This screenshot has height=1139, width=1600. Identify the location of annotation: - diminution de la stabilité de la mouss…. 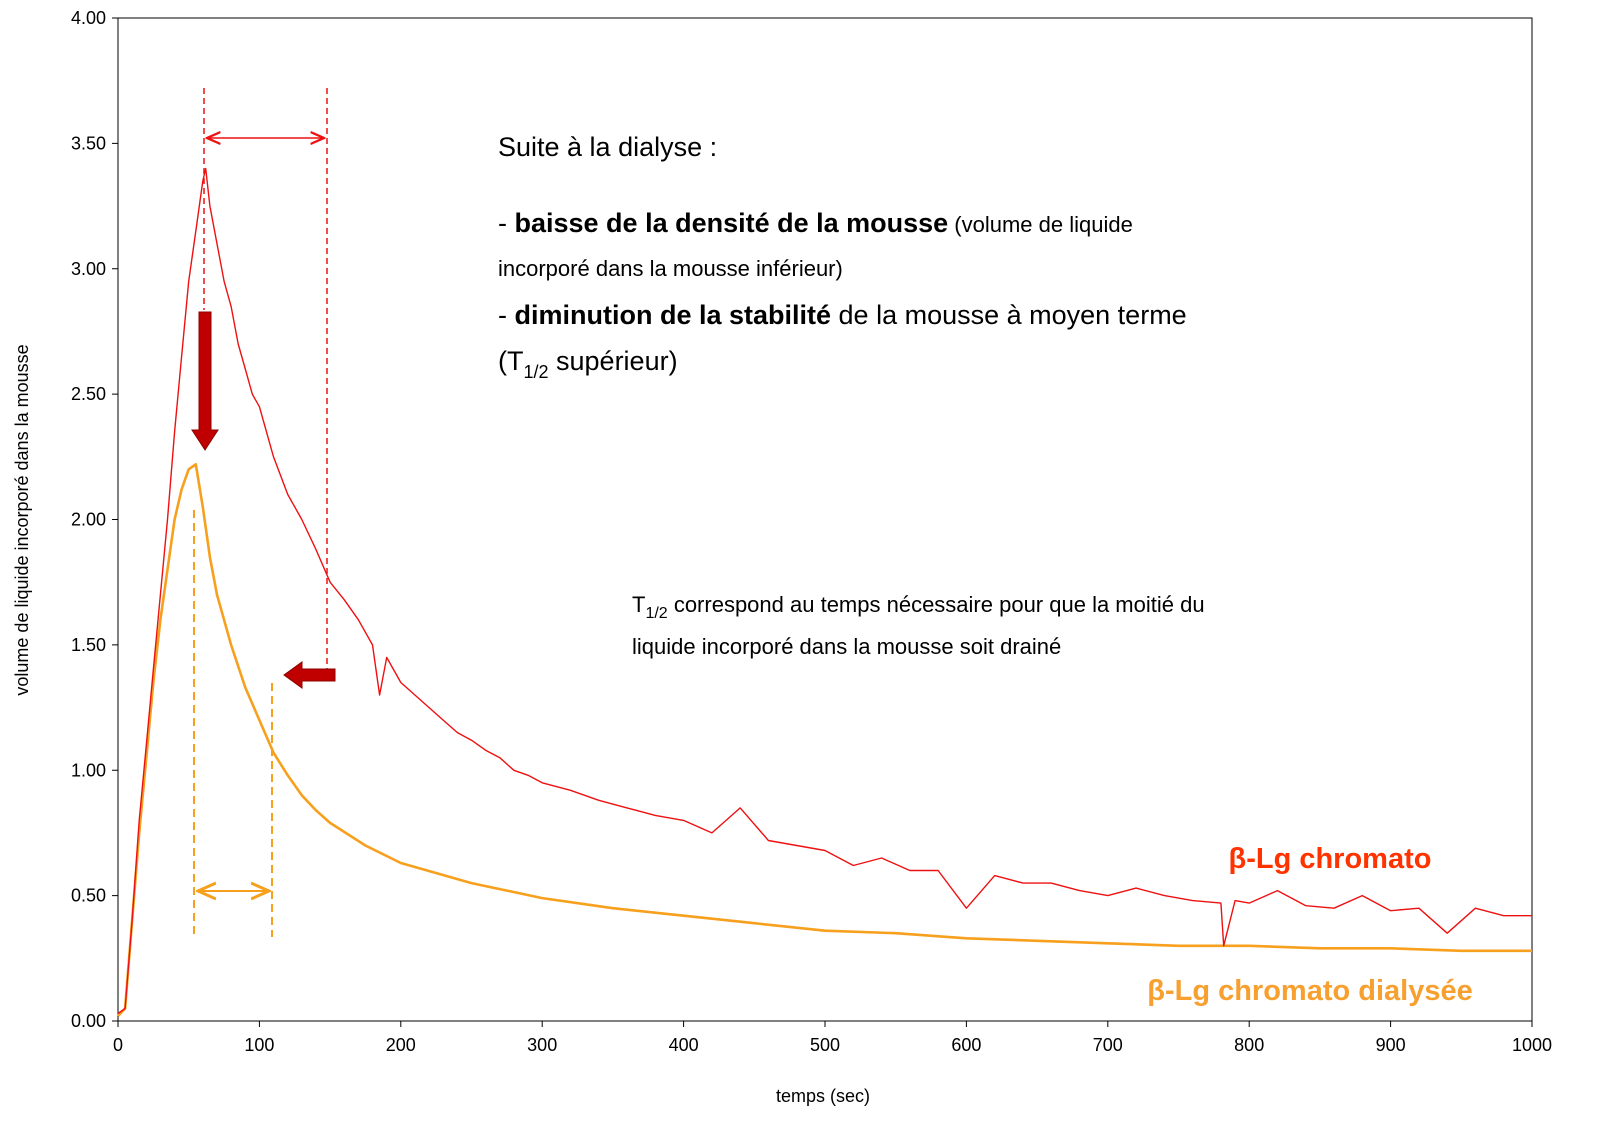
(842, 315).